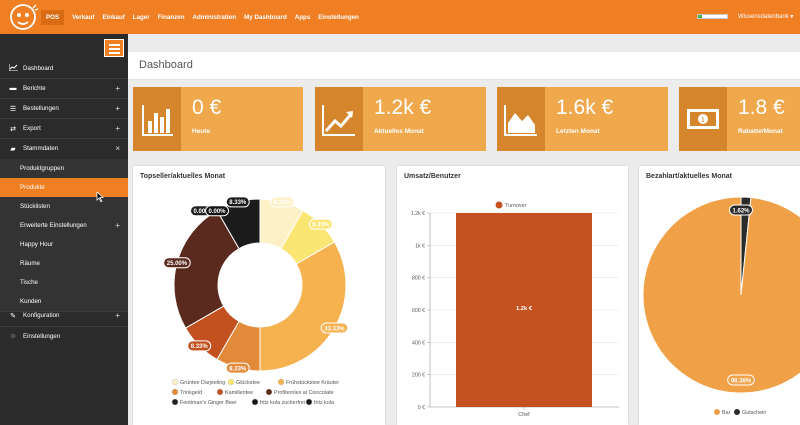  What do you see at coordinates (166, 65) in the screenshot?
I see `page-title: Dashboard` at bounding box center [166, 65].